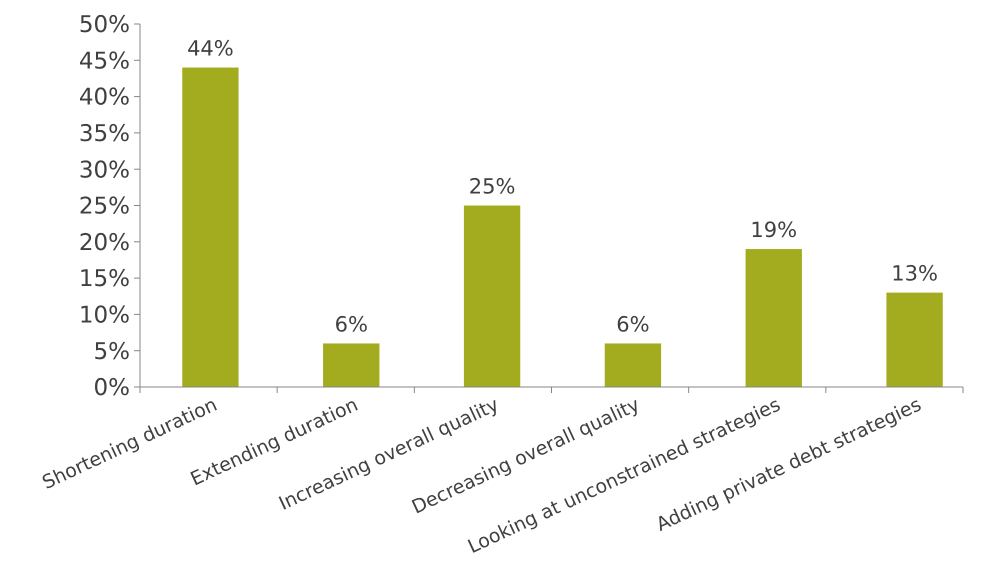  What do you see at coordinates (104, 97) in the screenshot?
I see `y-tick-label: 40%` at bounding box center [104, 97].